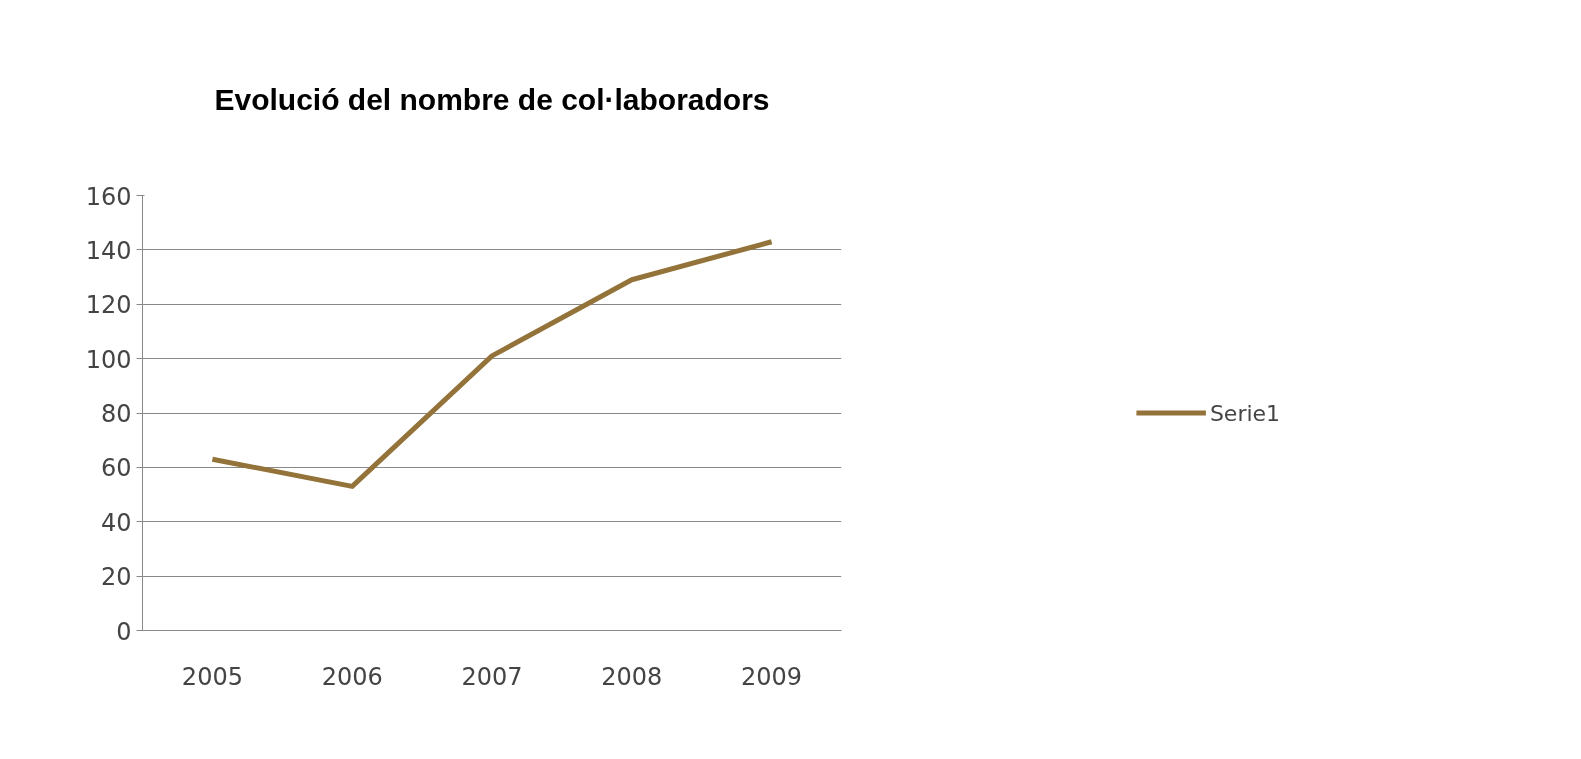 The height and width of the screenshot is (759, 1581). Describe the element at coordinates (632, 676) in the screenshot. I see `x-tick-label: 2008` at that location.